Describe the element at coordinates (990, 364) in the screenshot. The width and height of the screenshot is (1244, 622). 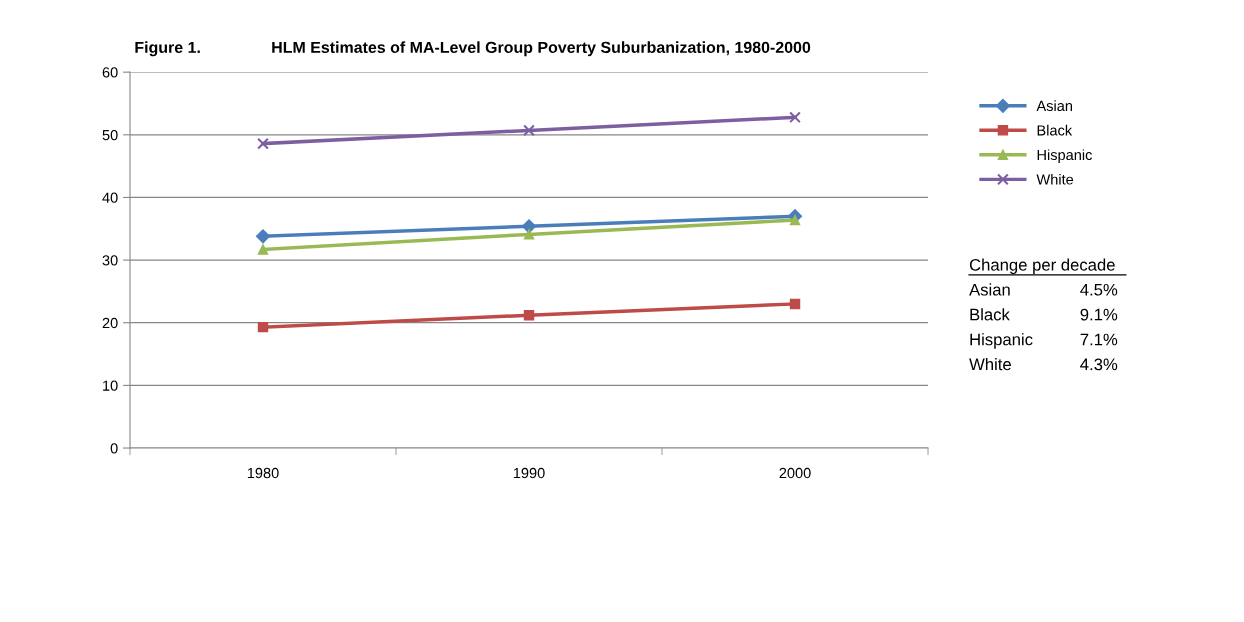
I see `text: White` at that location.